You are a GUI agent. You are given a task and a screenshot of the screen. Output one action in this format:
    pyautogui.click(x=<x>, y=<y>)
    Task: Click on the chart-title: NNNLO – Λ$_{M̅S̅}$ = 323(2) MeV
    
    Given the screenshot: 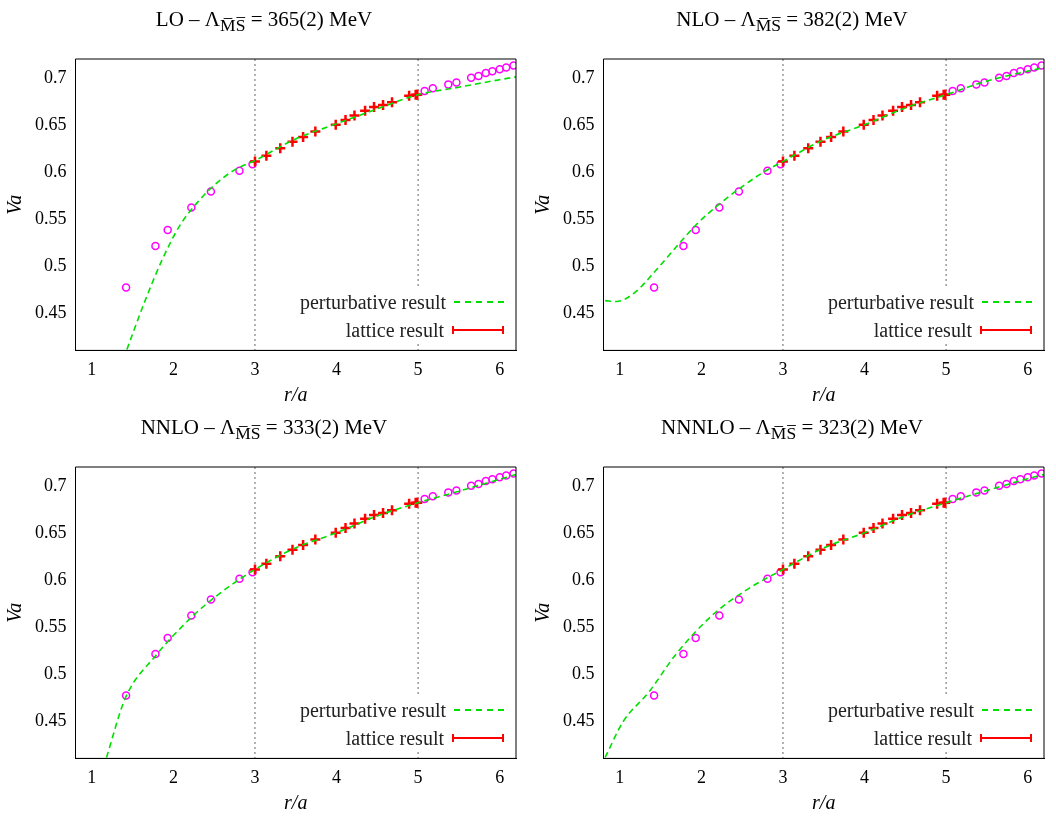 What is the action you would take?
    pyautogui.click(x=792, y=430)
    